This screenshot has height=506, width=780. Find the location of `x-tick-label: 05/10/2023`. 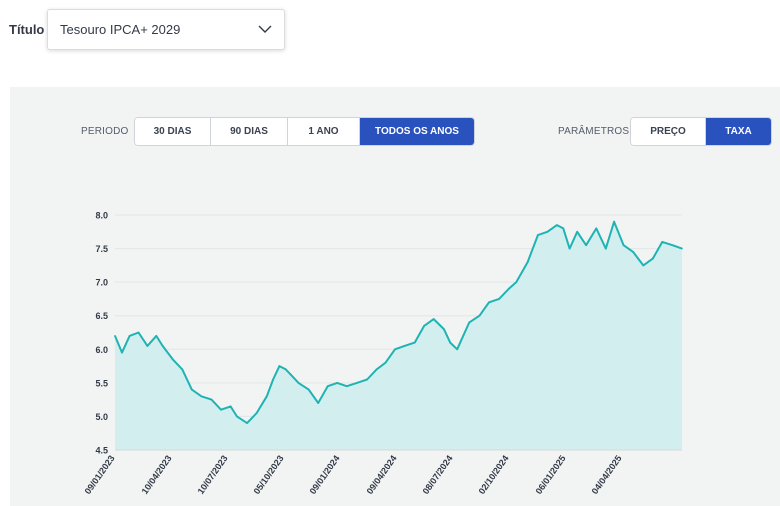

x-tick-label: 05/10/2023 is located at coordinates (269, 474).